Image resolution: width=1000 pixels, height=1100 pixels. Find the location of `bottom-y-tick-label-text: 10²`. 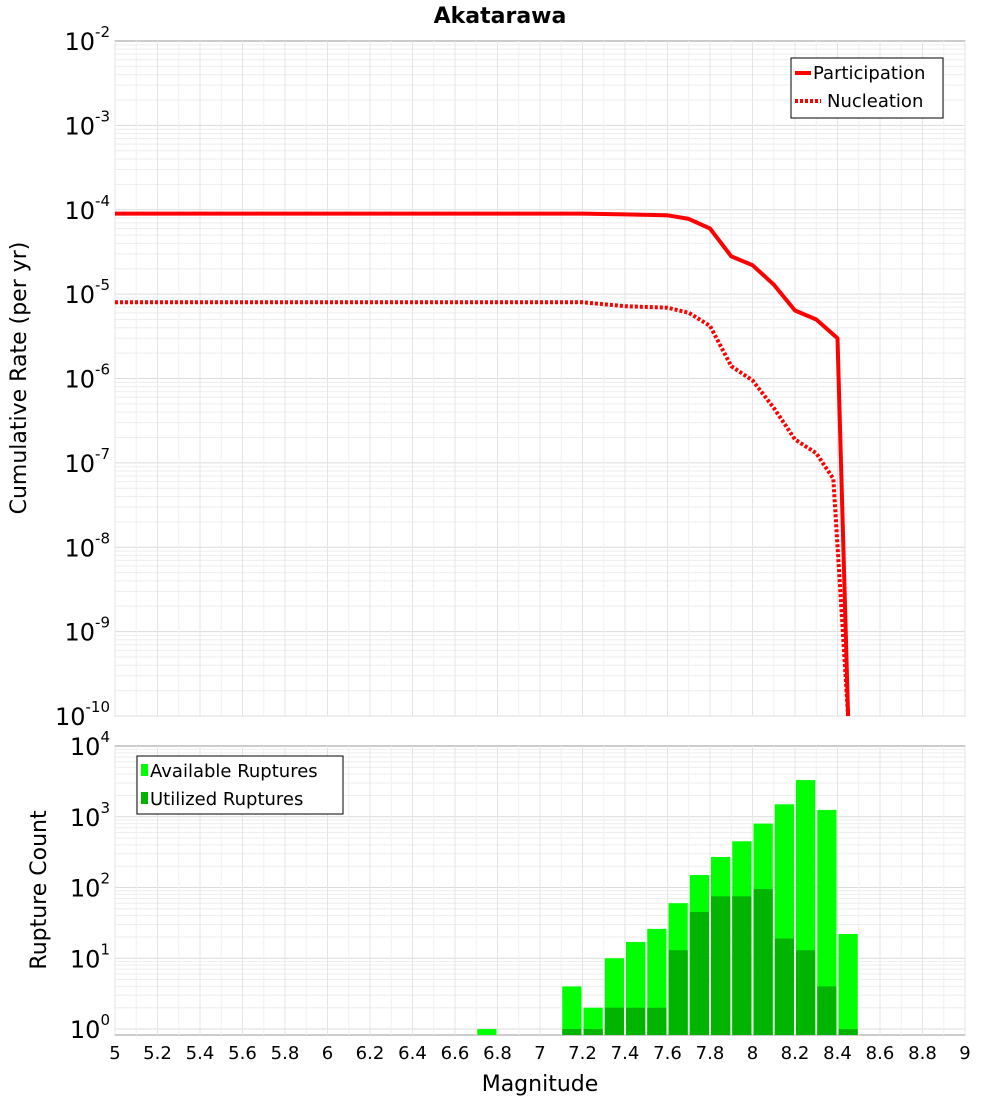

bottom-y-tick-label-text: 10² is located at coordinates (90, 886).